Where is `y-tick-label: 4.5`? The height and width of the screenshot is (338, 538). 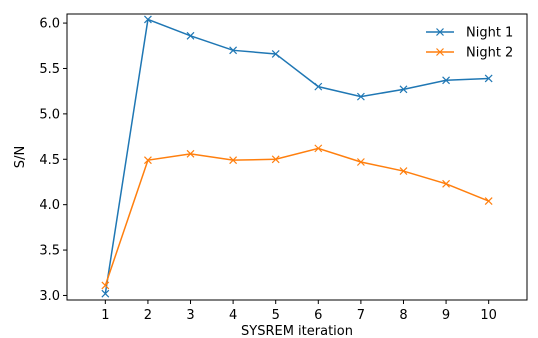 y-tick-label: 4.5 is located at coordinates (49, 160).